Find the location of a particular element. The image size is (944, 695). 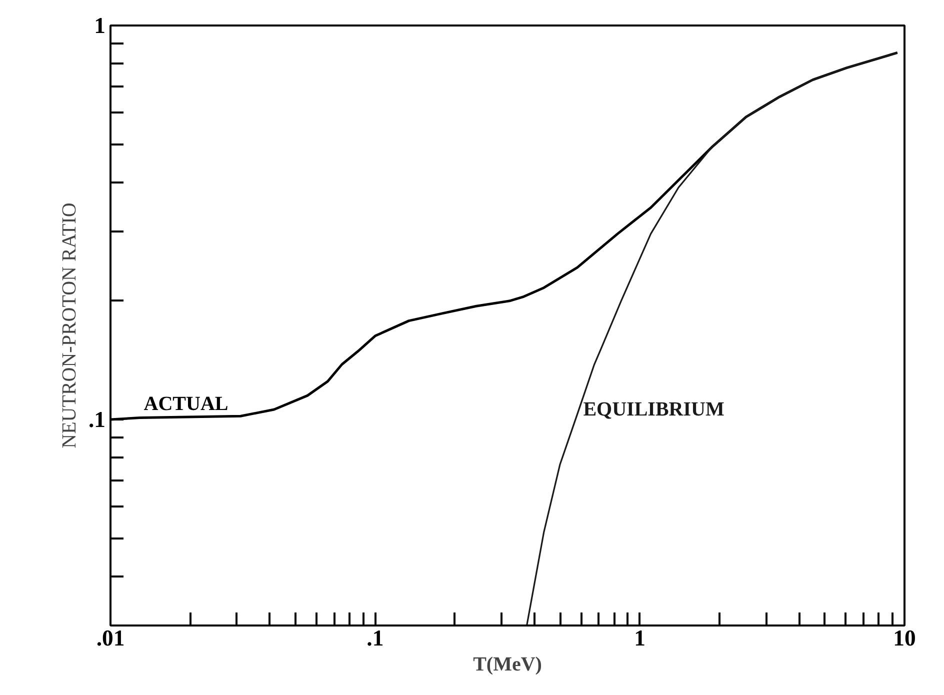

x-tick-label: 1 is located at coordinates (640, 638).